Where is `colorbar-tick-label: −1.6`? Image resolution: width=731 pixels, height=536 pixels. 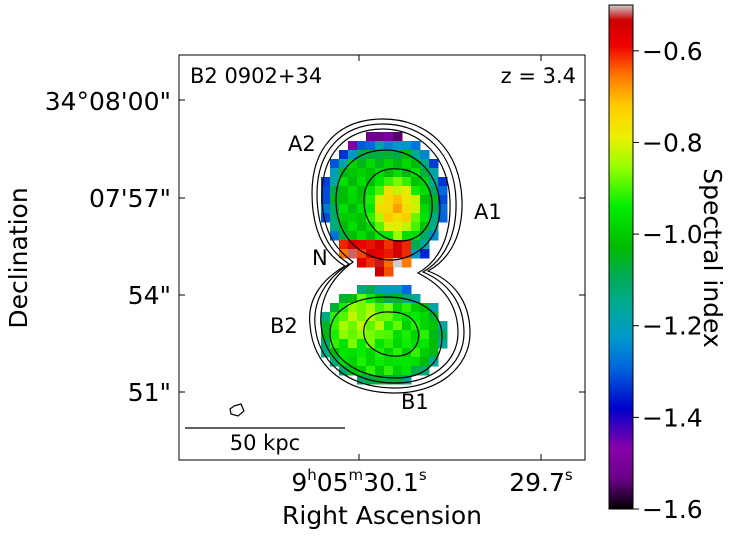 colorbar-tick-label: −1.6 is located at coordinates (672, 509).